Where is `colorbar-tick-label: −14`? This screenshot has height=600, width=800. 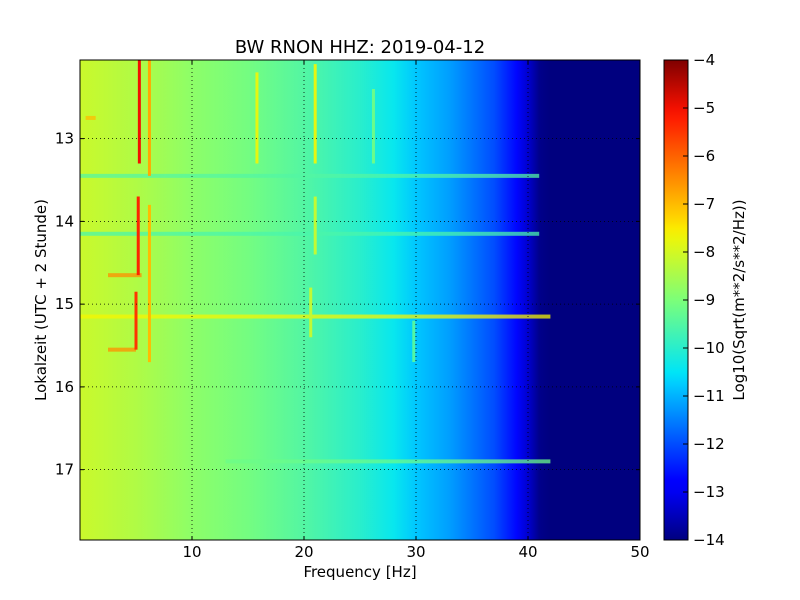
colorbar-tick-label: −14 is located at coordinates (709, 540).